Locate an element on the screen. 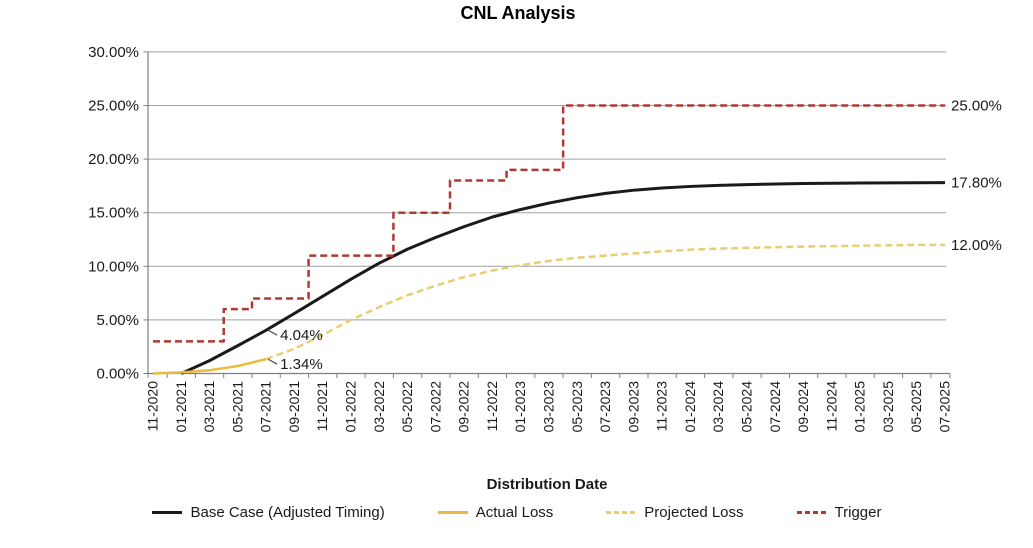 The height and width of the screenshot is (548, 1033). x-tick-label: 09-2024 is located at coordinates (803, 407).